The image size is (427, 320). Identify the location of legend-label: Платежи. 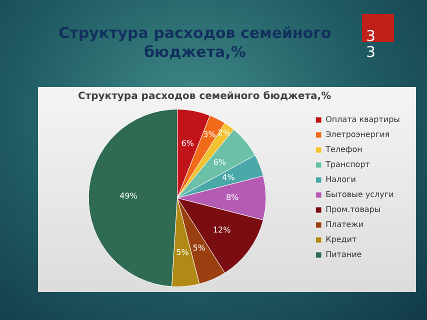
(345, 225).